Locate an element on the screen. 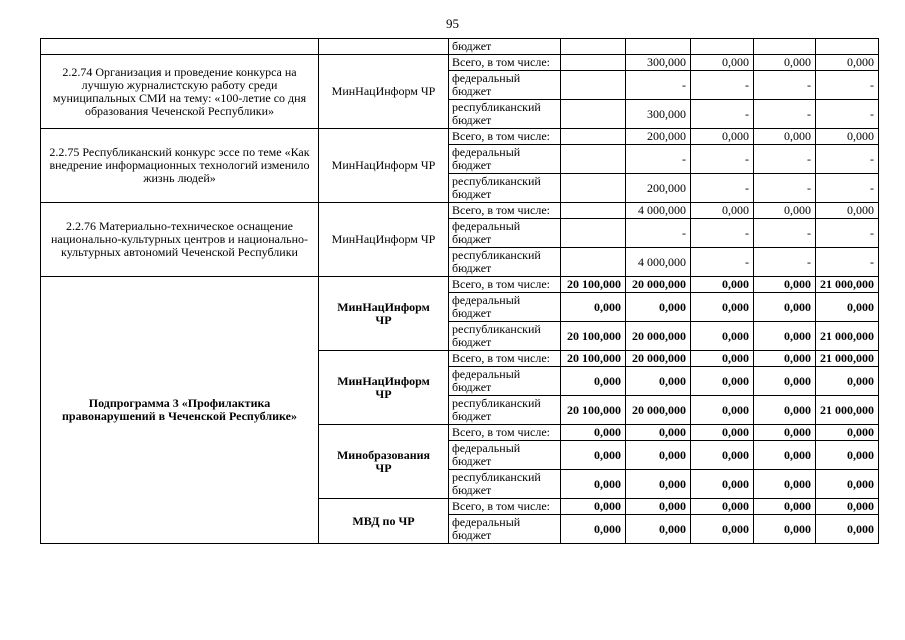 The image size is (905, 640). table-row: республиканский бюджет 300,000 - - - is located at coordinates (460, 114).